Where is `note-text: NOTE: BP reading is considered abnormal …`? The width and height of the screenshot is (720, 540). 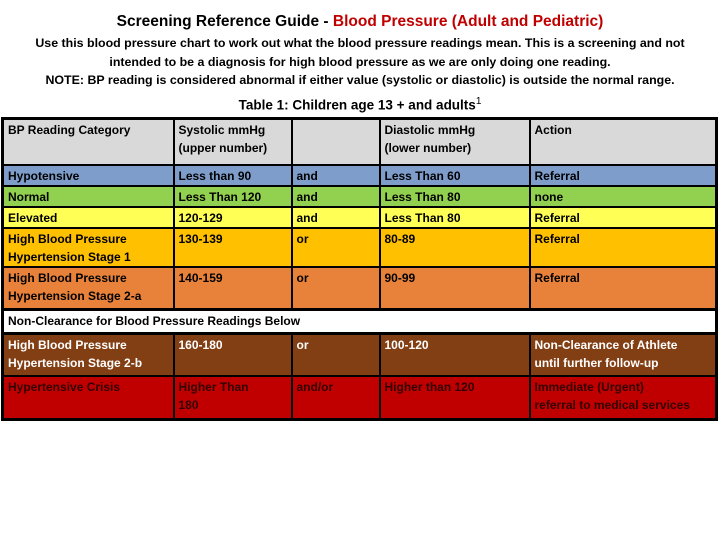 note-text: NOTE: BP reading is considered abnormal … is located at coordinates (360, 80).